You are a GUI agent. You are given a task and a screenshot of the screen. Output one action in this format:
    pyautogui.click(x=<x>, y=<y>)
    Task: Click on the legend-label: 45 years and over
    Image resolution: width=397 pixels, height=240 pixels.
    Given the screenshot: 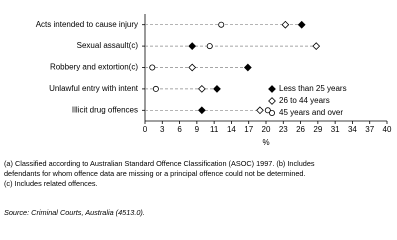 What is the action you would take?
    pyautogui.click(x=311, y=112)
    